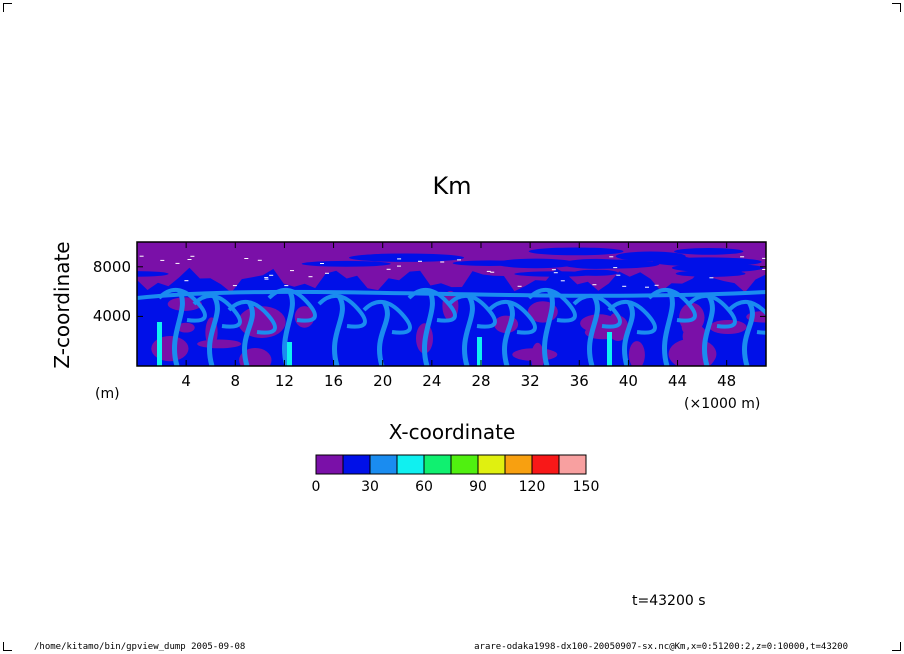  Describe the element at coordinates (111, 316) in the screenshot. I see `y-tick-label: 4000` at that location.